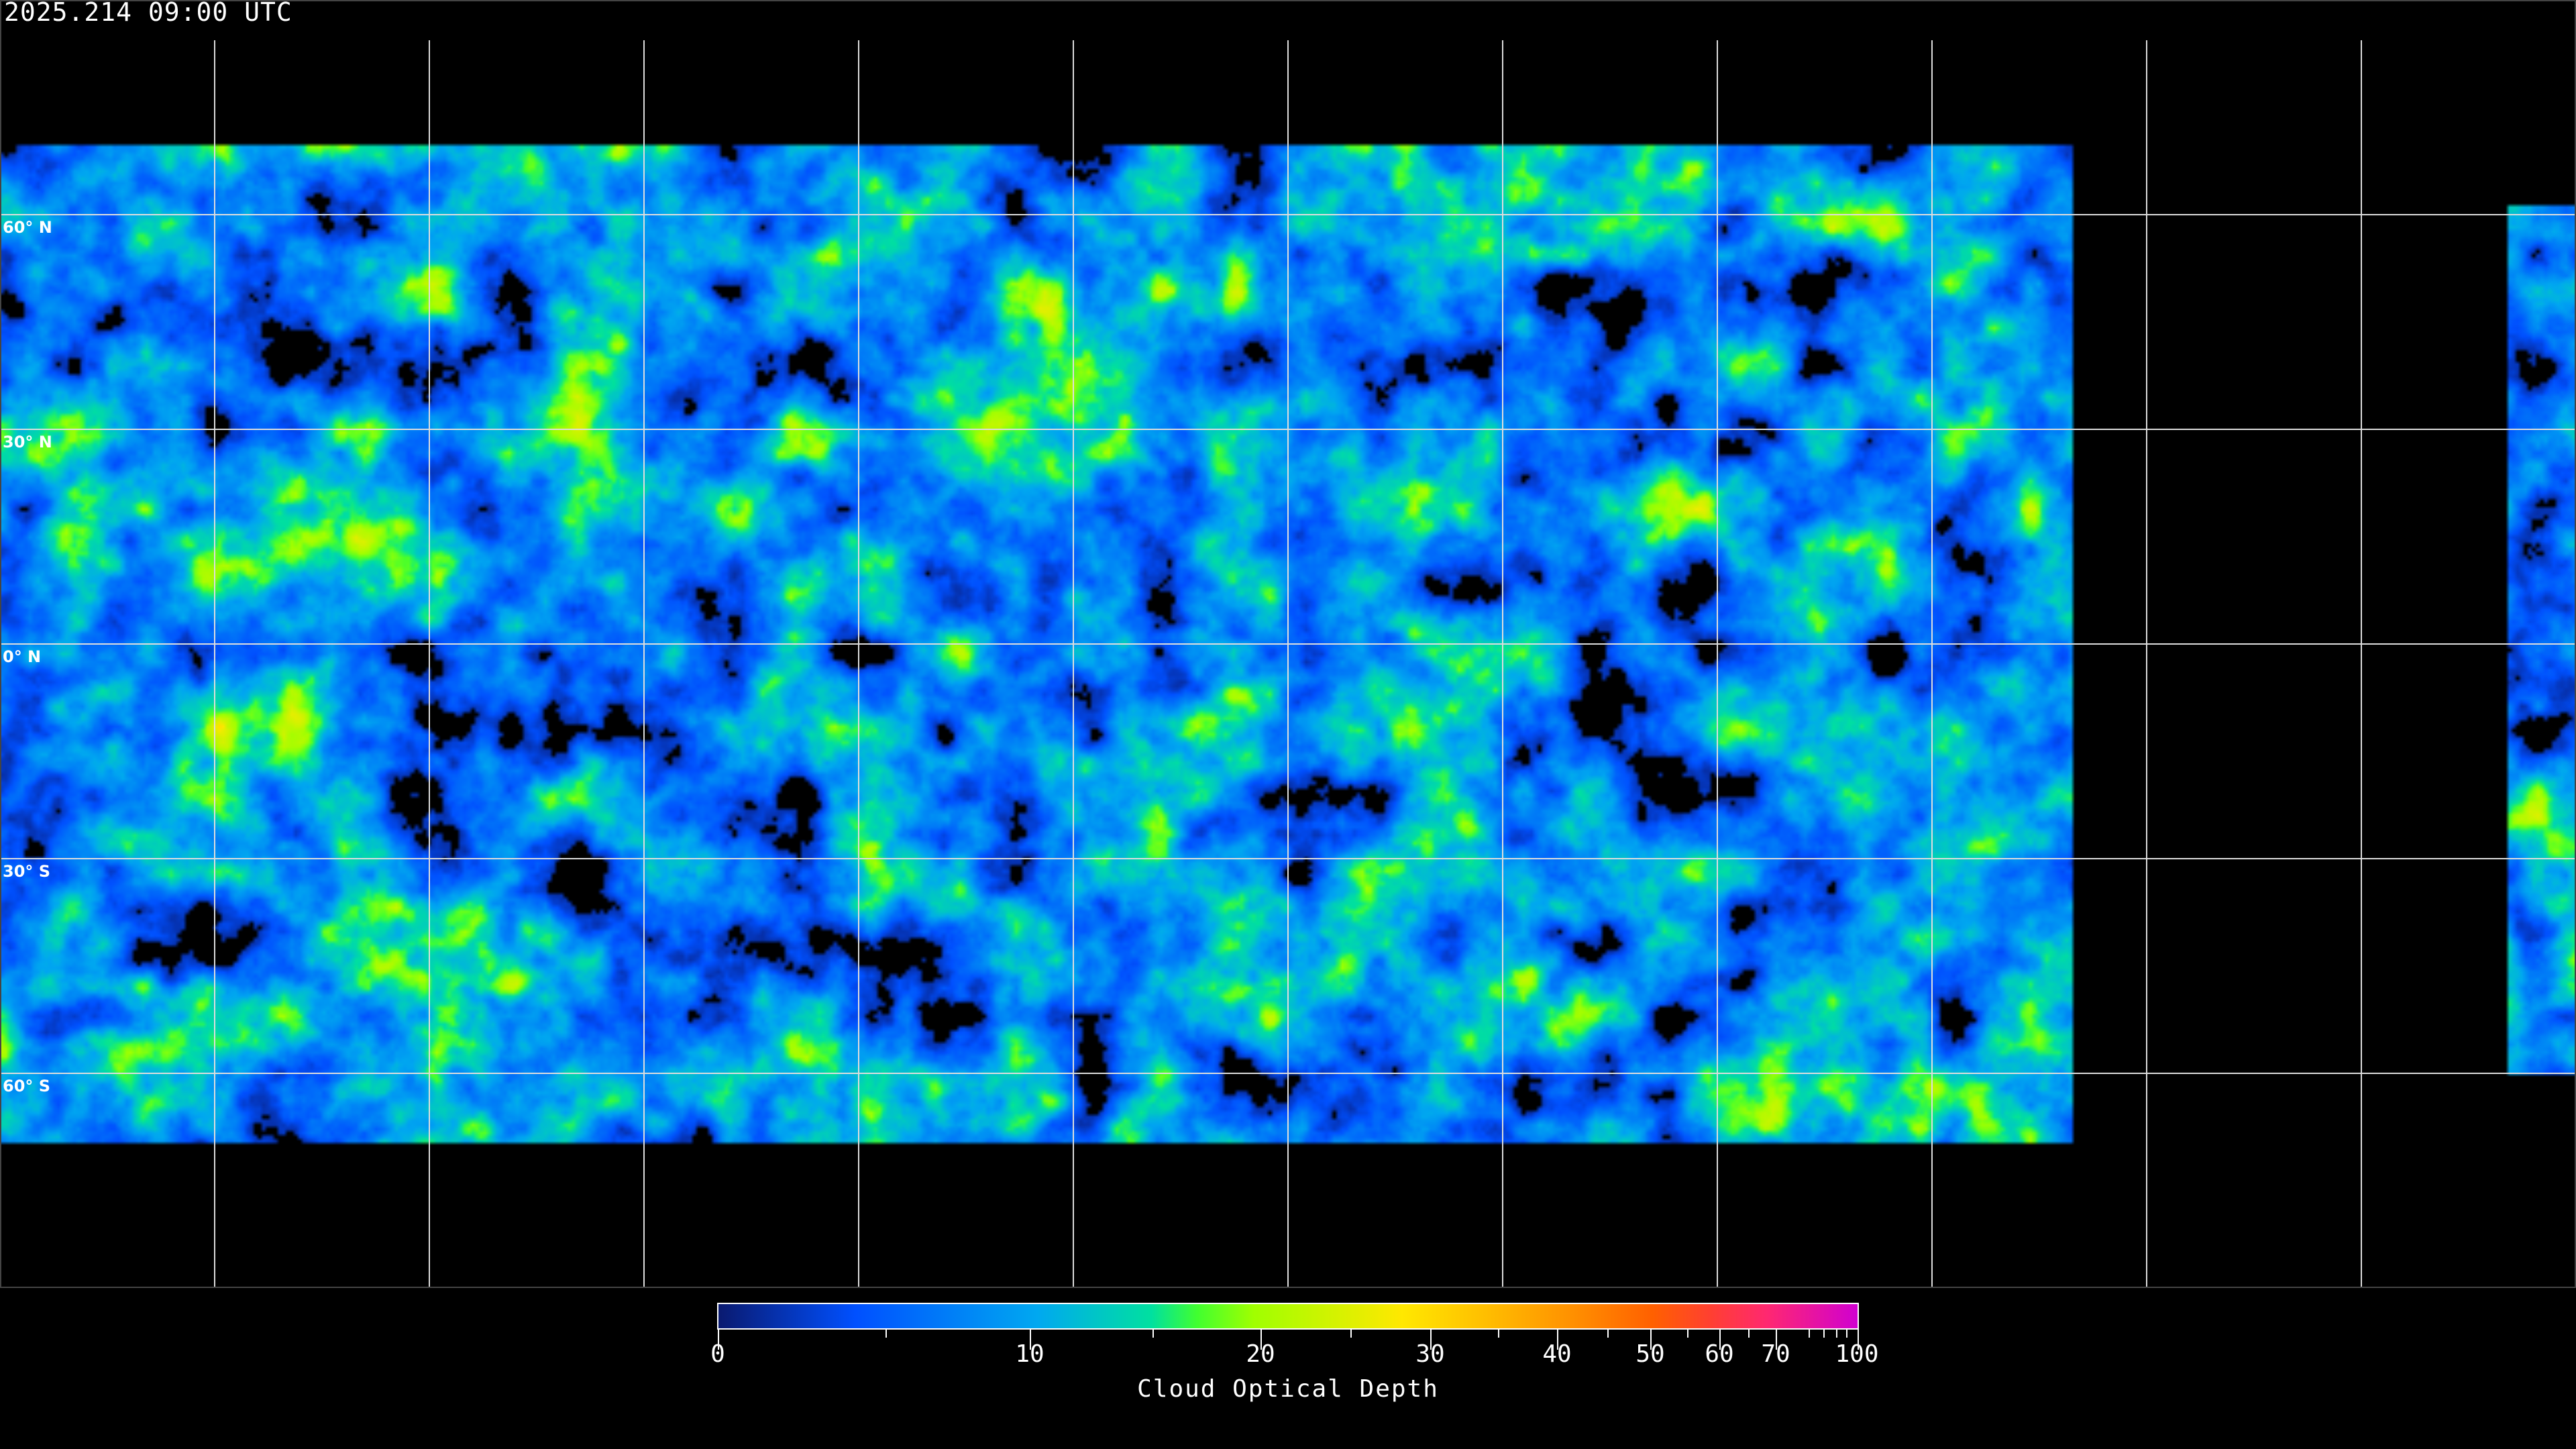  What do you see at coordinates (1288, 1316) in the screenshot?
I see `colorbar` at bounding box center [1288, 1316].